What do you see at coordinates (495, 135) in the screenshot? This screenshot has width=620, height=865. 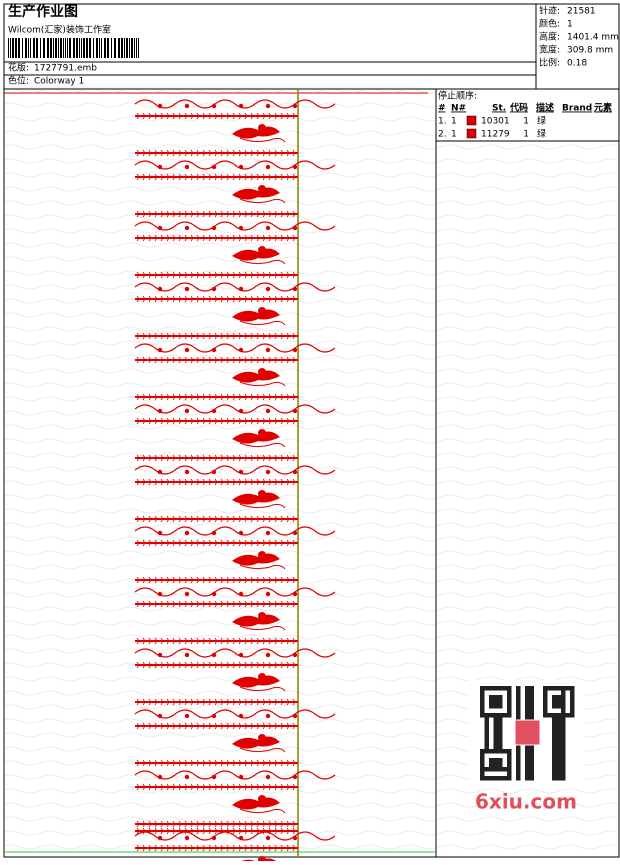 I see `code: 11279` at bounding box center [495, 135].